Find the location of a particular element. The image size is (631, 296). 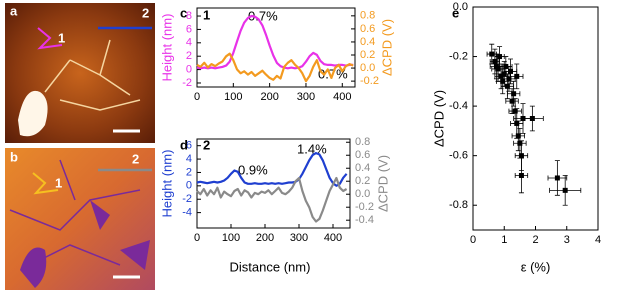

y-tick-label: -0.8 is located at coordinates (458, 205).